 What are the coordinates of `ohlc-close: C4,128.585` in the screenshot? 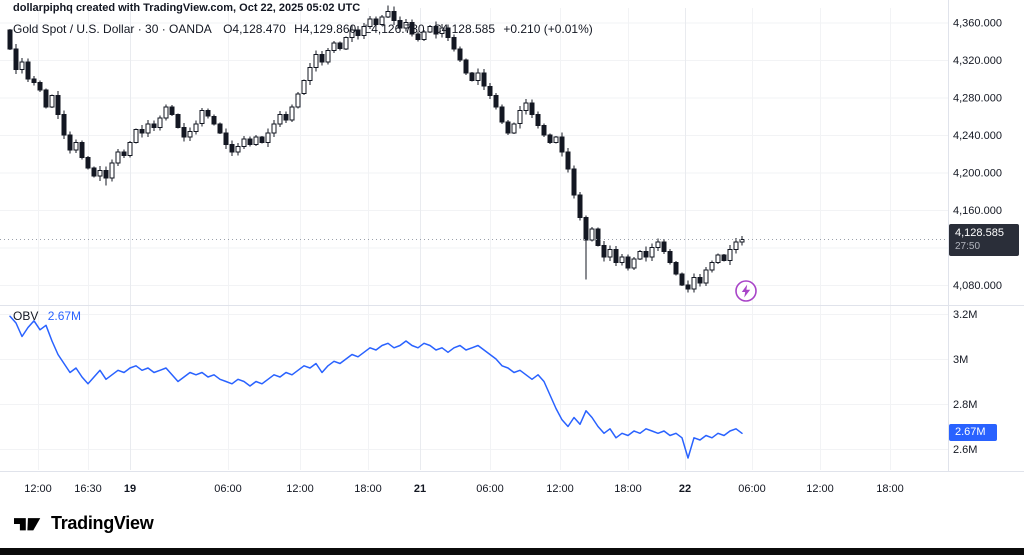 It's located at (464, 29).